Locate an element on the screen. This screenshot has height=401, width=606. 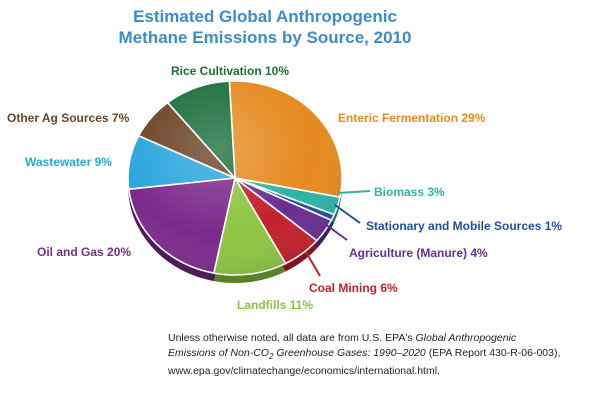
chart-title-line-1: Estimated Global Anthropogenic is located at coordinates (265, 16).